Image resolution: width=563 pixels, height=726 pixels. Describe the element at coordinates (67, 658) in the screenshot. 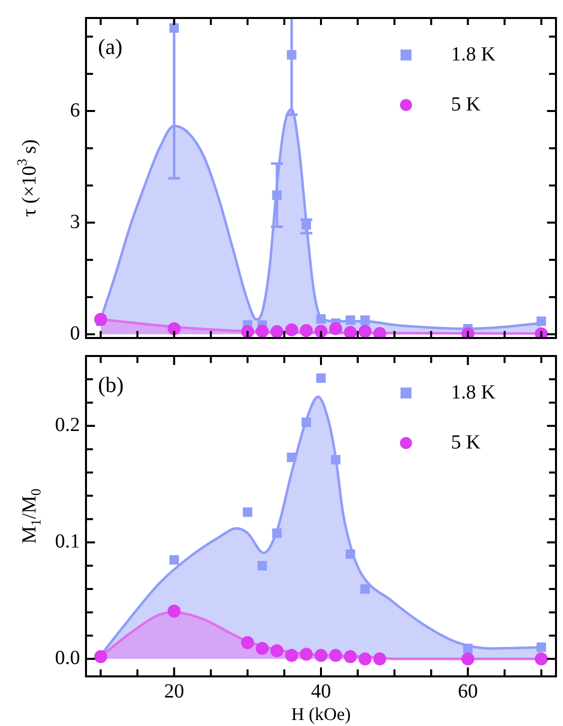

I see `y-tick-label: 0.0` at that location.